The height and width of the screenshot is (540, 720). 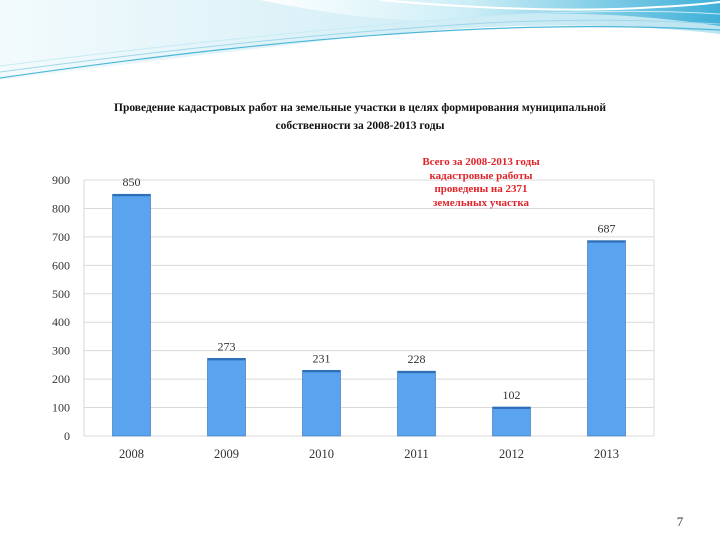 I want to click on y-tick-label-0: 0, so click(x=67, y=436).